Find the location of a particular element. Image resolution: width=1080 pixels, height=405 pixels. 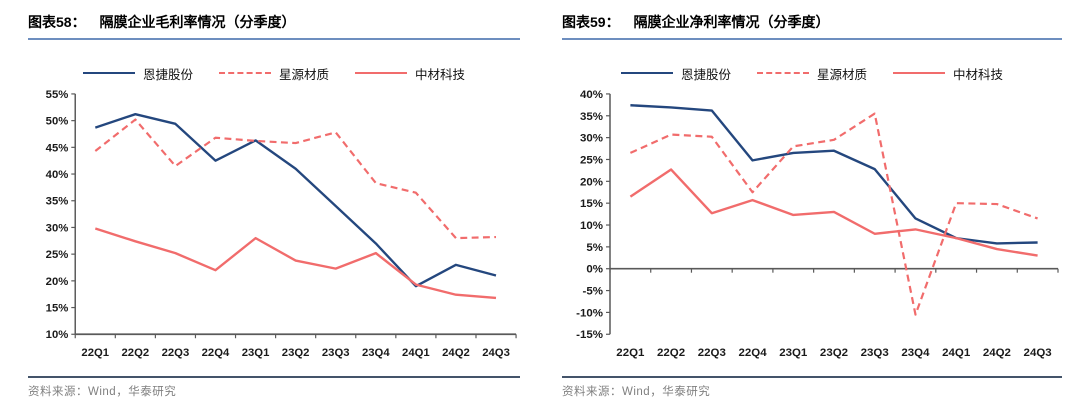

figure-title-net-margin: 图表59： 隔膜企业净利率情况（分季度） is located at coordinates (812, 26).